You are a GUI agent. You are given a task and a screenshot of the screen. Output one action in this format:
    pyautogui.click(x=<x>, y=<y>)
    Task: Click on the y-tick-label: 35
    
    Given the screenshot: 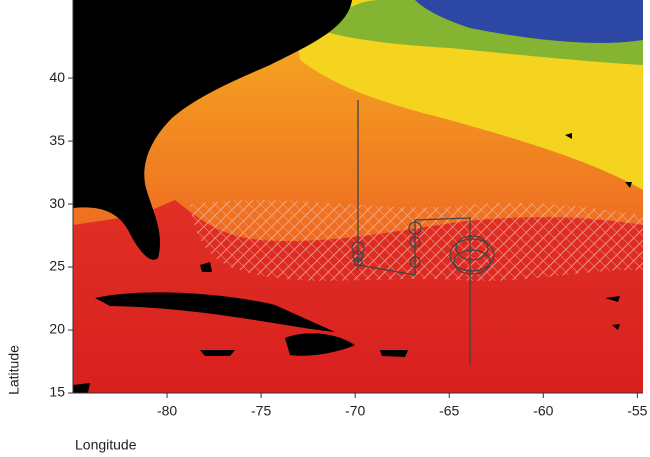 What is the action you would take?
    pyautogui.click(x=57, y=140)
    